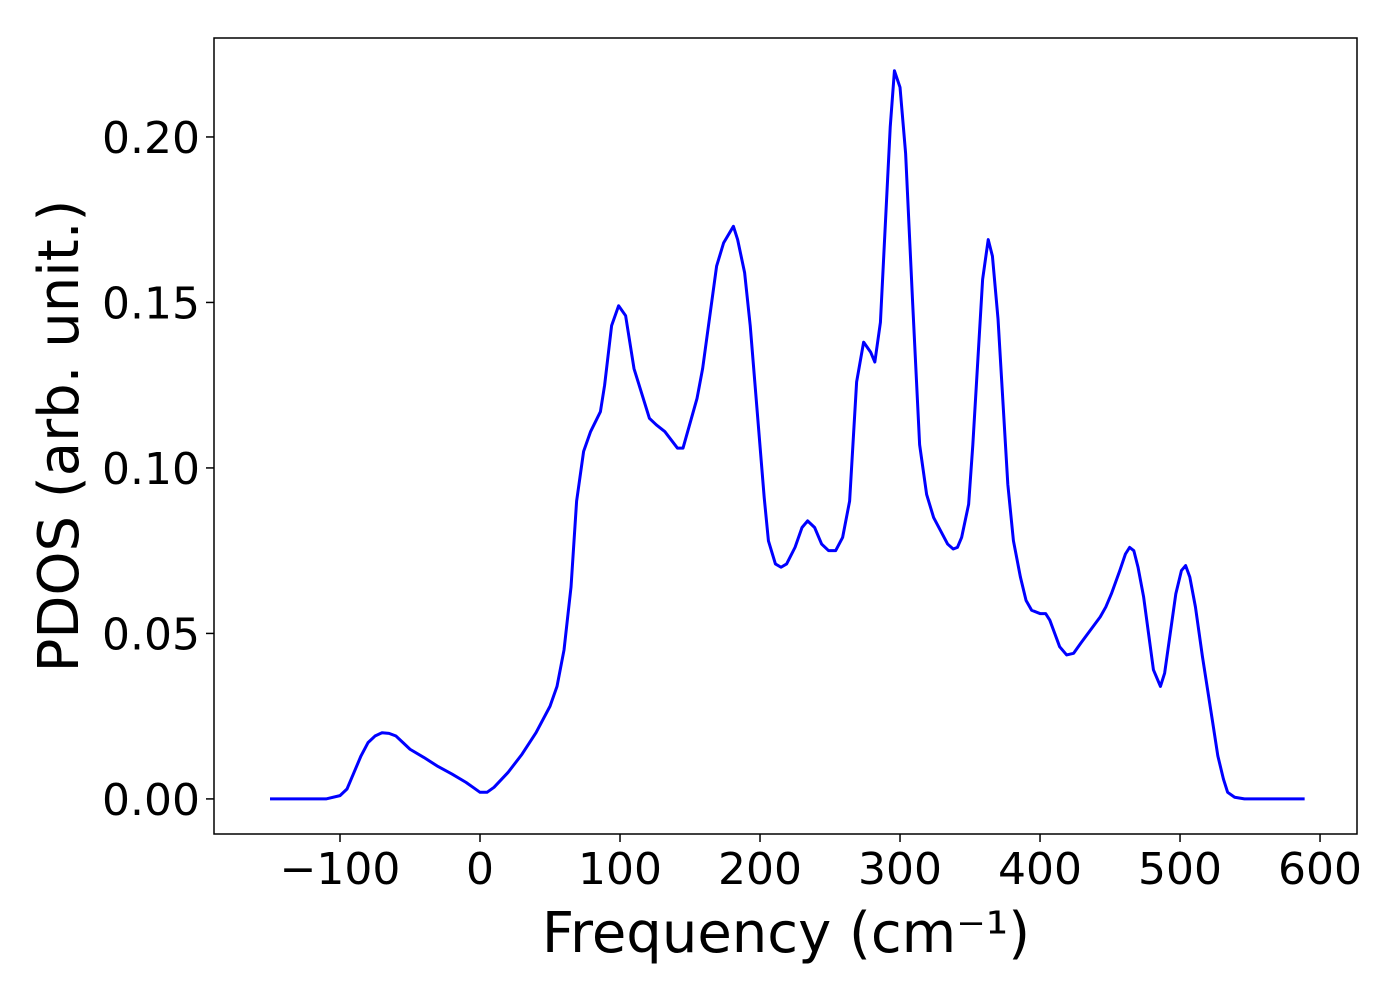  What do you see at coordinates (1180, 869) in the screenshot?
I see `x-tick-label: 500` at bounding box center [1180, 869].